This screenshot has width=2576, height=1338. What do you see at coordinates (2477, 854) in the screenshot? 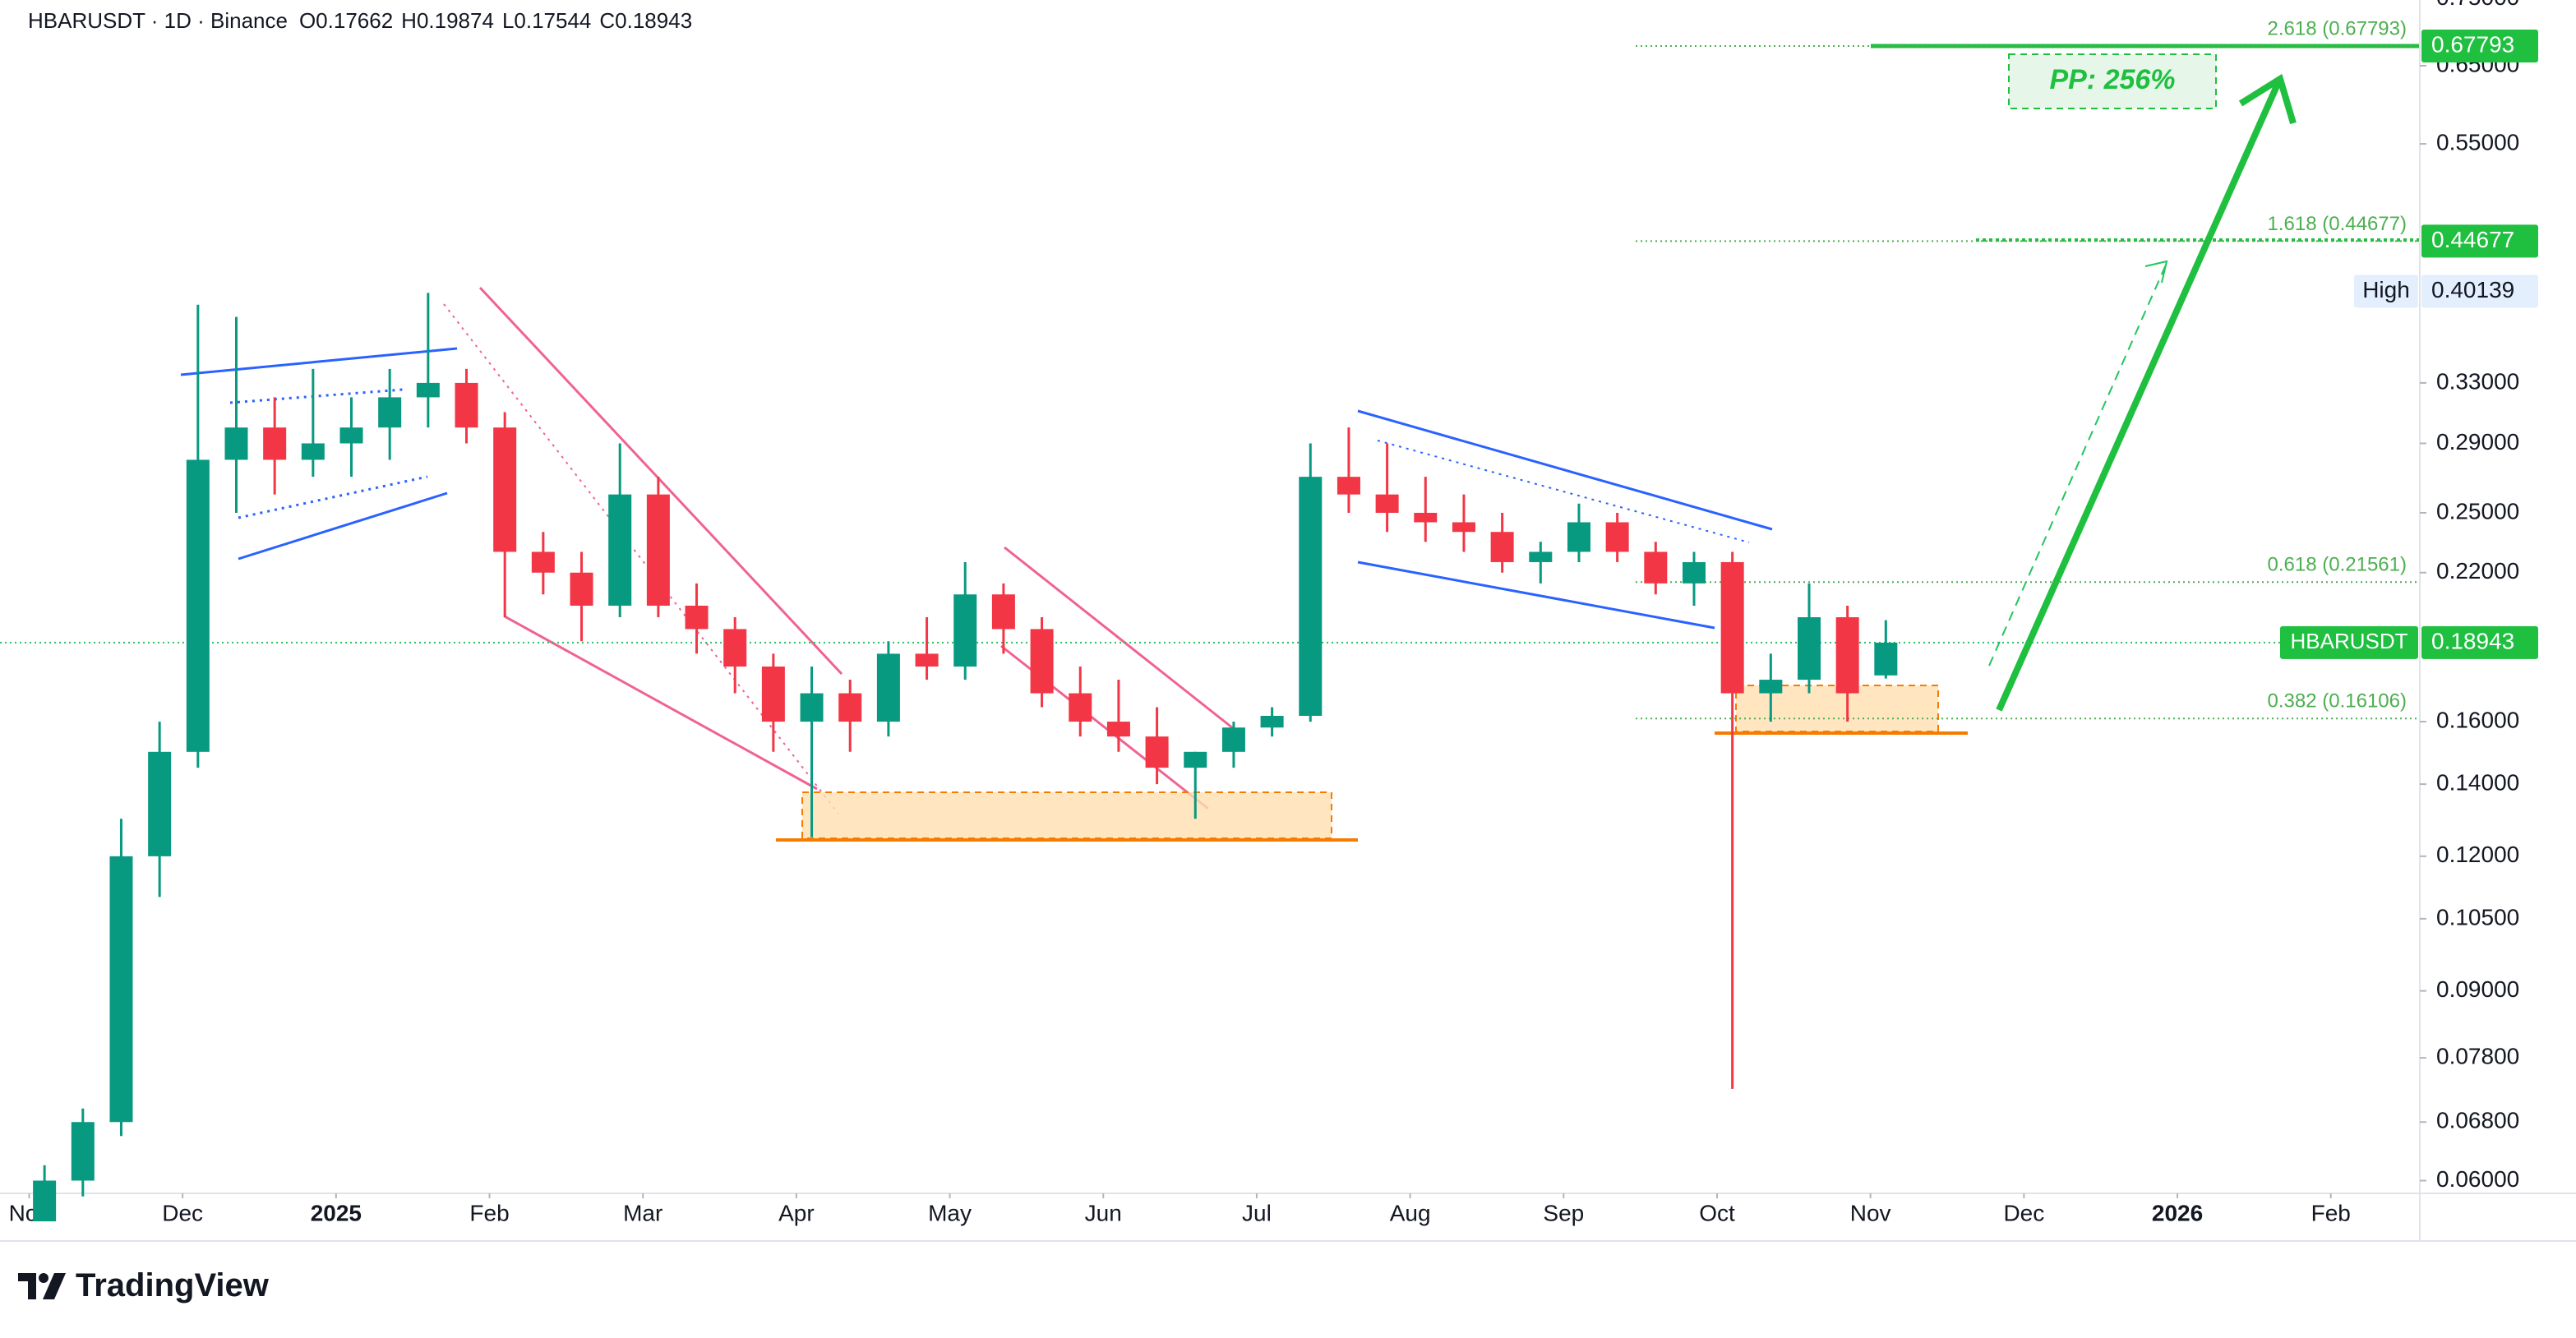
I see `y-tick-label: 0.12000` at bounding box center [2477, 854].